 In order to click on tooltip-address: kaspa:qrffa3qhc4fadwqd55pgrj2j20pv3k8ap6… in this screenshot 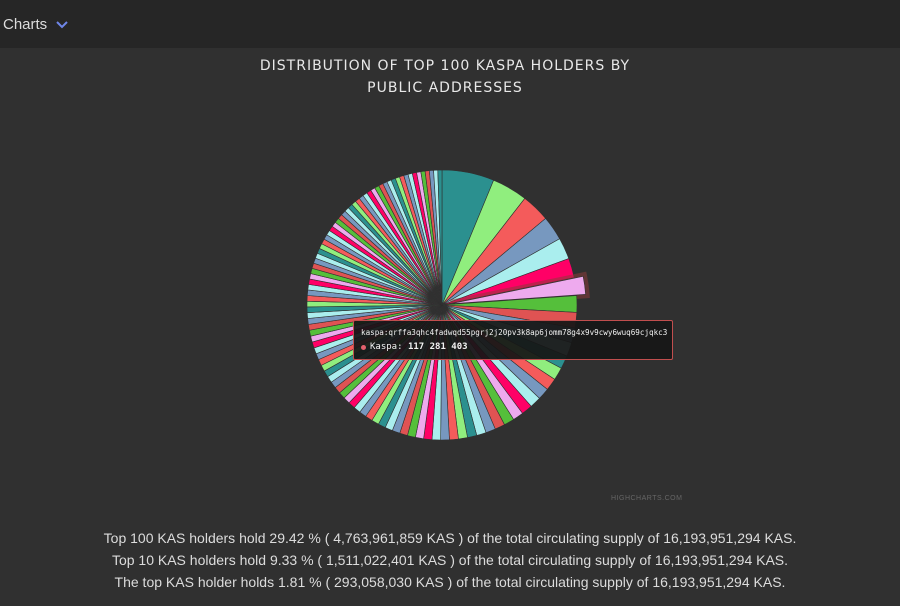, I will do `click(514, 332)`.